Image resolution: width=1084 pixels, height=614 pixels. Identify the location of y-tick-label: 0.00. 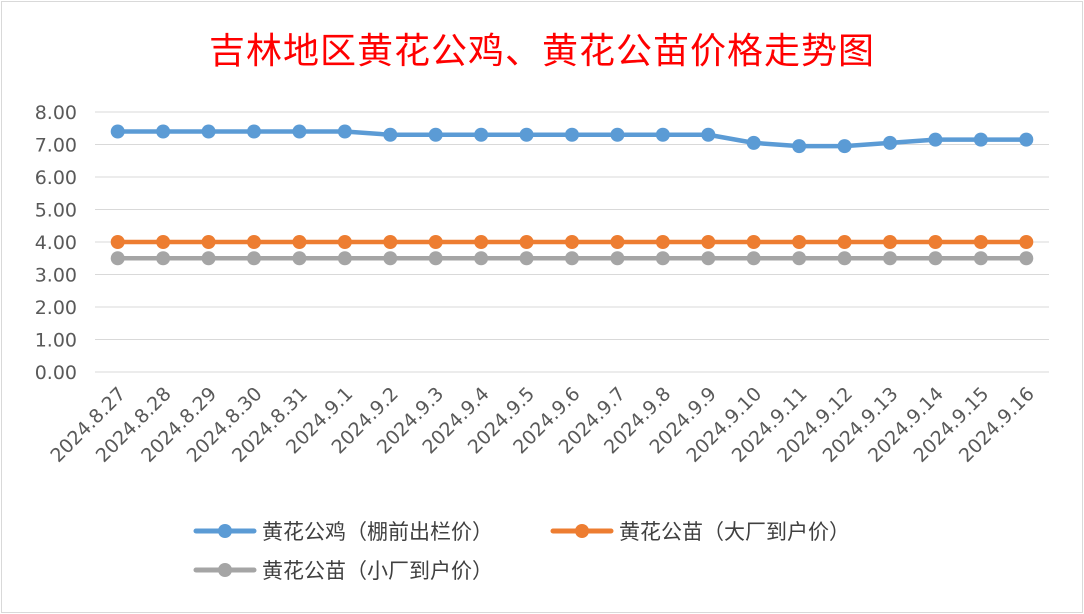
(56, 373).